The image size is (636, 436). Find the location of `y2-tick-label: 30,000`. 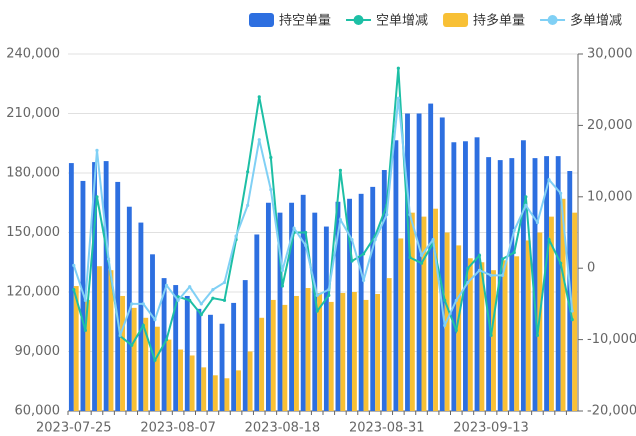

y2-tick-label: 30,000 is located at coordinates (610, 54).